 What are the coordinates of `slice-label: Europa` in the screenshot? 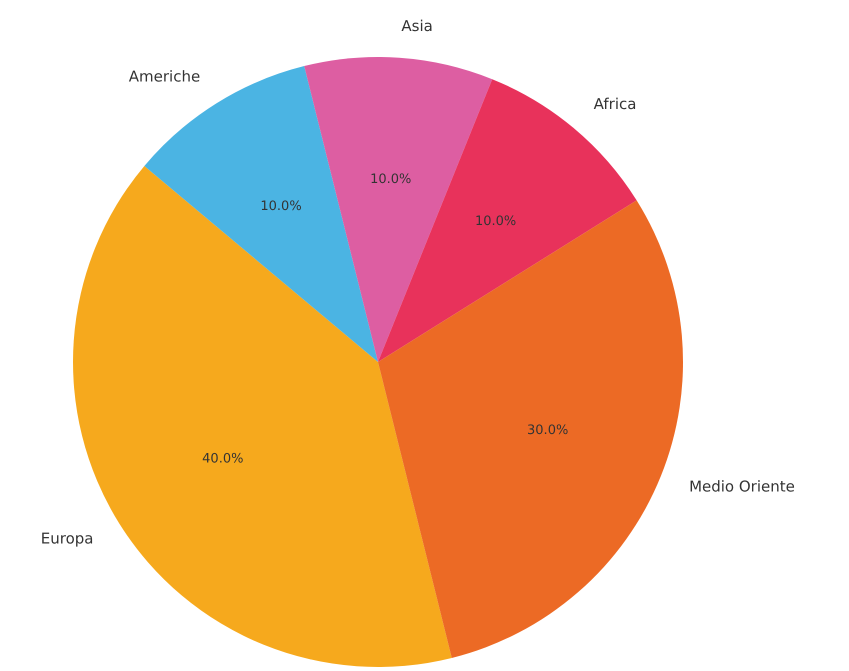 It's located at (67, 539).